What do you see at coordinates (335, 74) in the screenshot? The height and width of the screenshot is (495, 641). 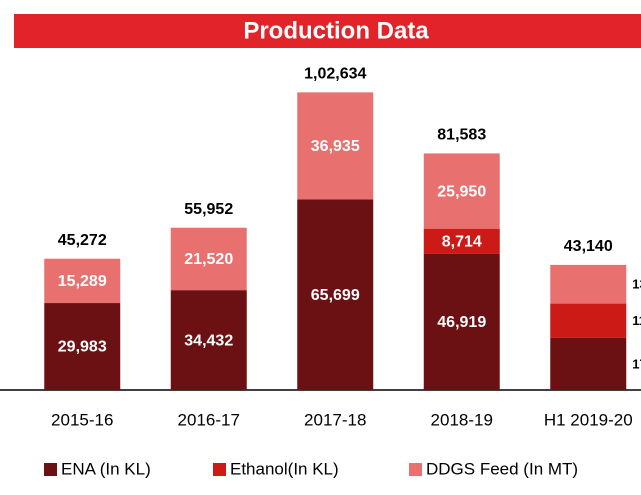 I see `total-label: 1,02,634` at bounding box center [335, 74].